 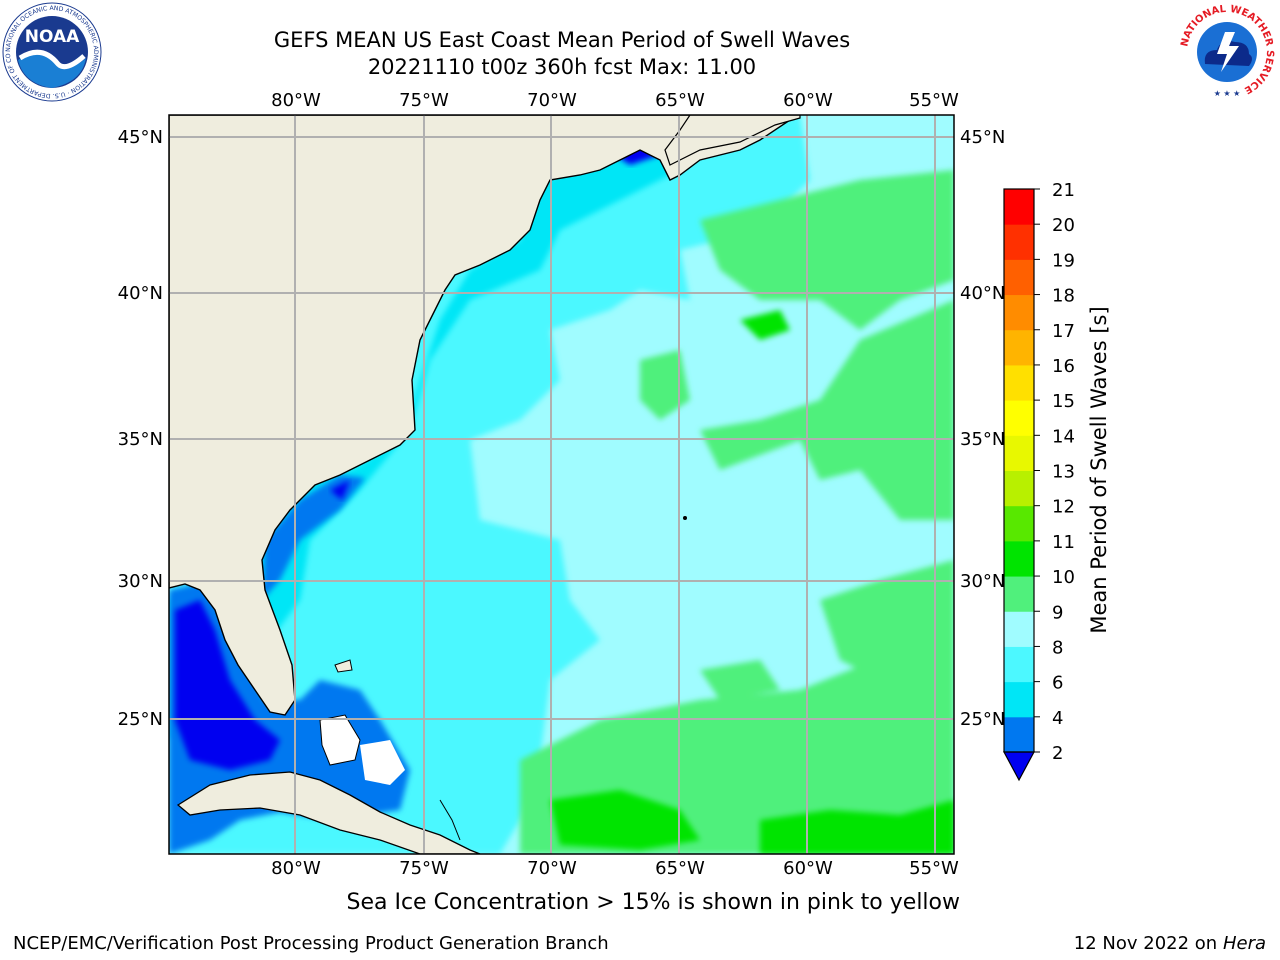 I want to click on colorbar-tick-label: 6, so click(x=1057, y=683).